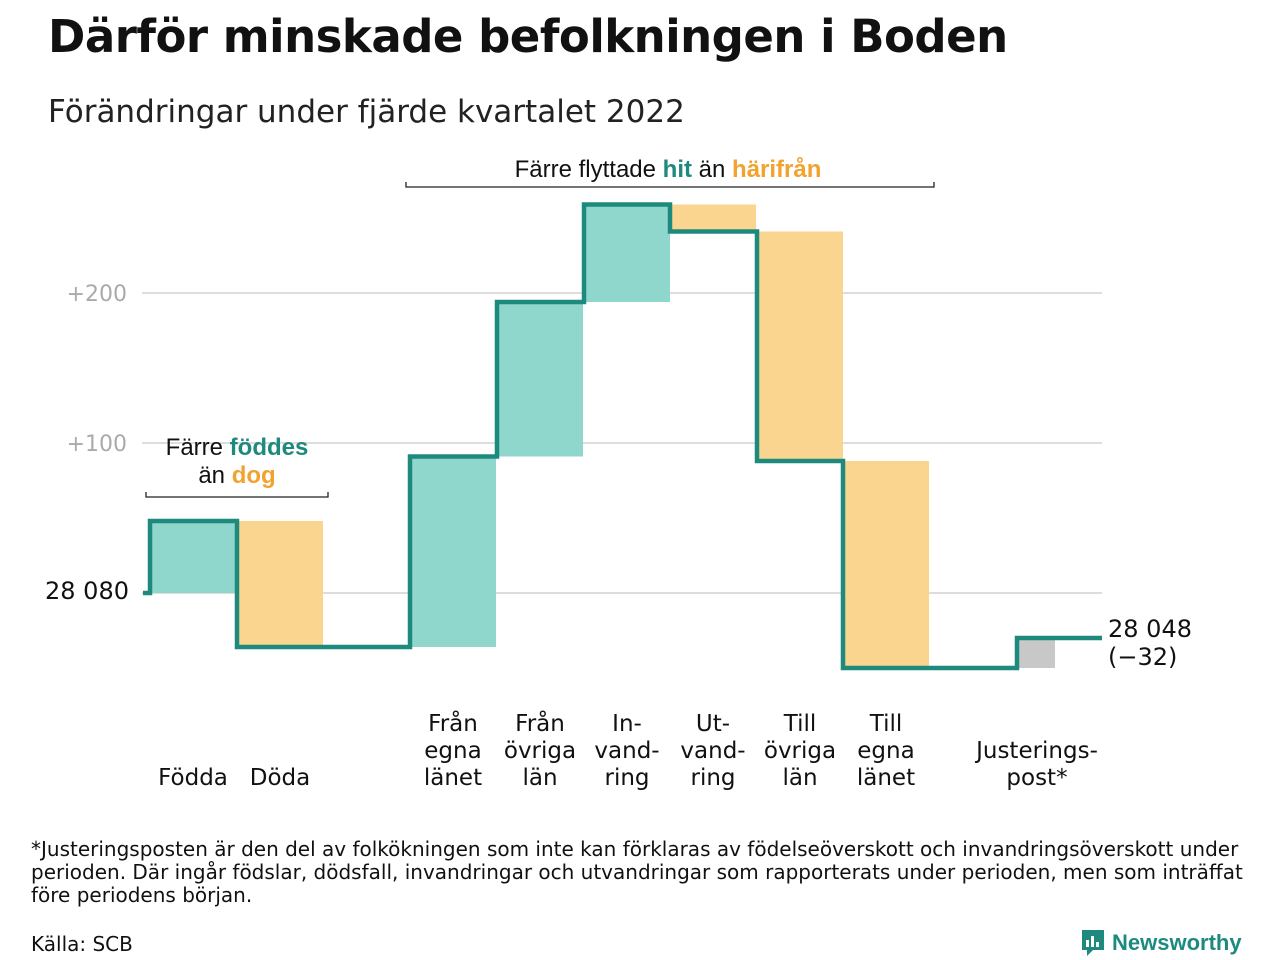 This screenshot has width=1280, height=960. I want to click on category-label: Ut-, so click(713, 724).